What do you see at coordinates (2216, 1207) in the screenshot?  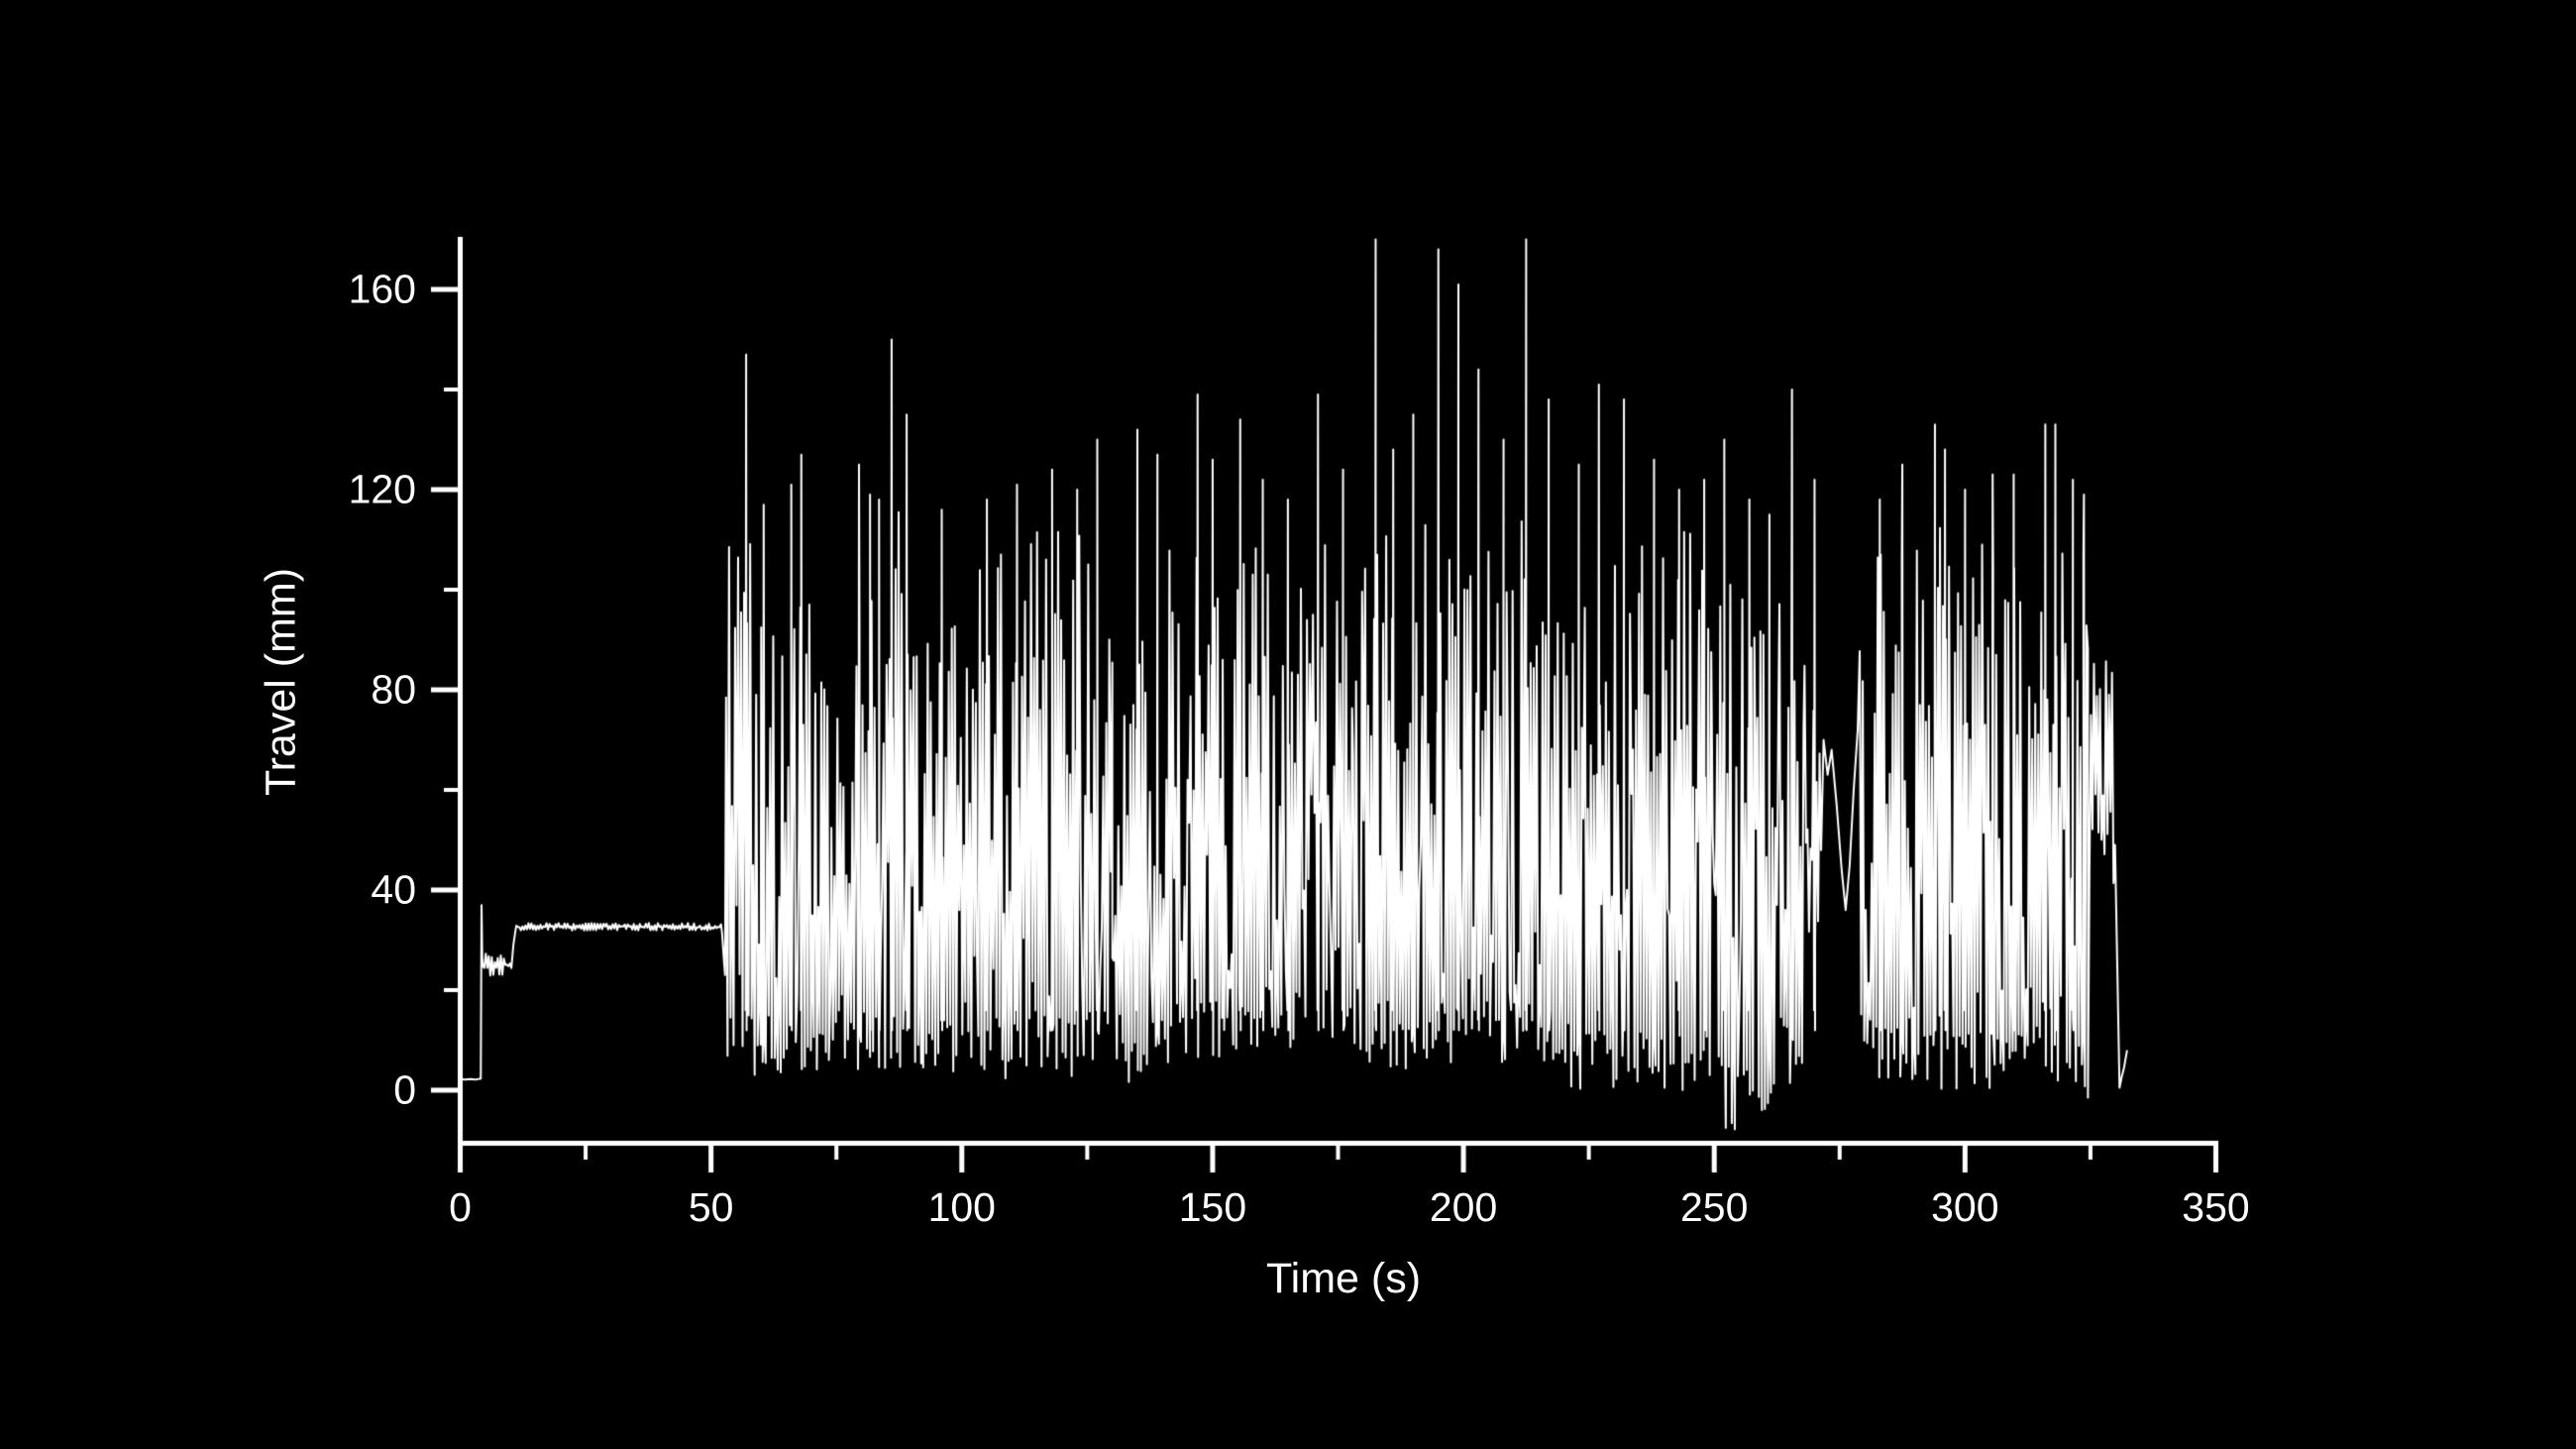 I see `x-tick-label: 350` at bounding box center [2216, 1207].